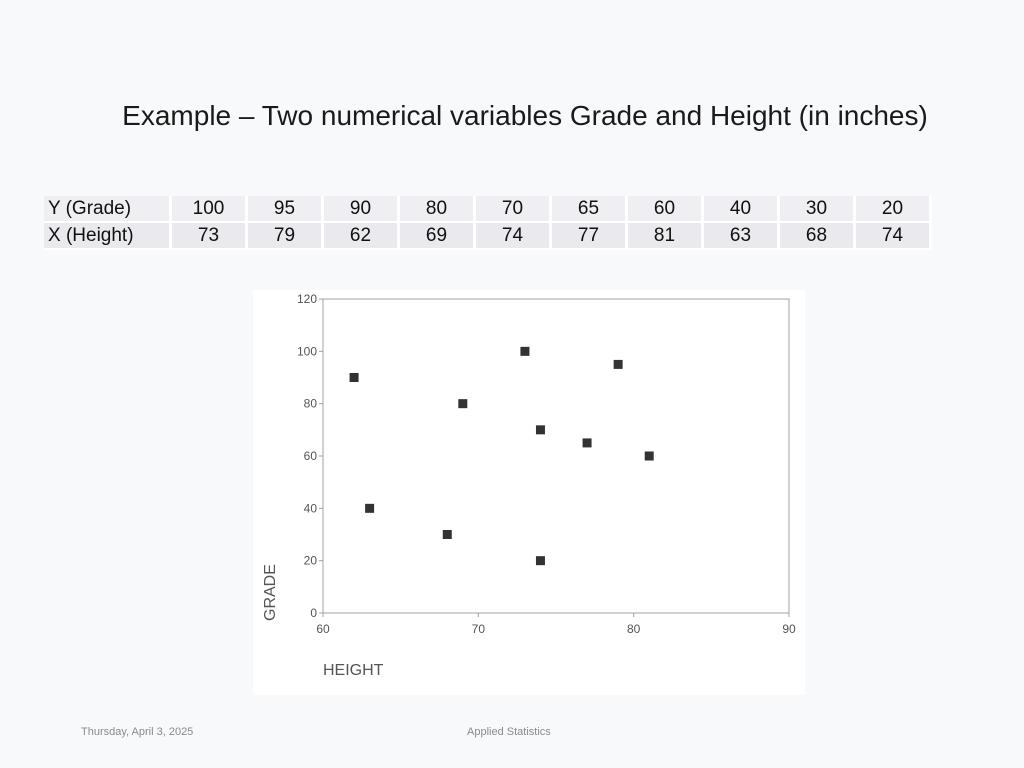 This screenshot has width=1024, height=768. What do you see at coordinates (209, 236) in the screenshot?
I see `table-cell: 73` at bounding box center [209, 236].